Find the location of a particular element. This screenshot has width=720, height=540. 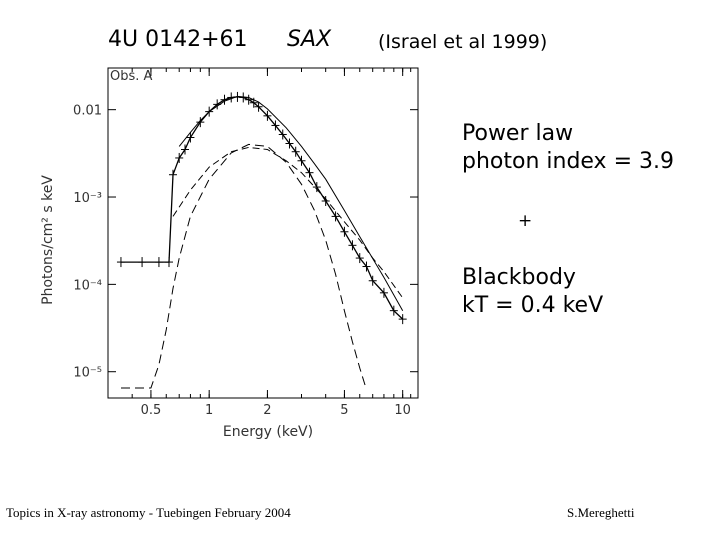

y-axis-label: Photons/cm² s keV is located at coordinates (48, 240).